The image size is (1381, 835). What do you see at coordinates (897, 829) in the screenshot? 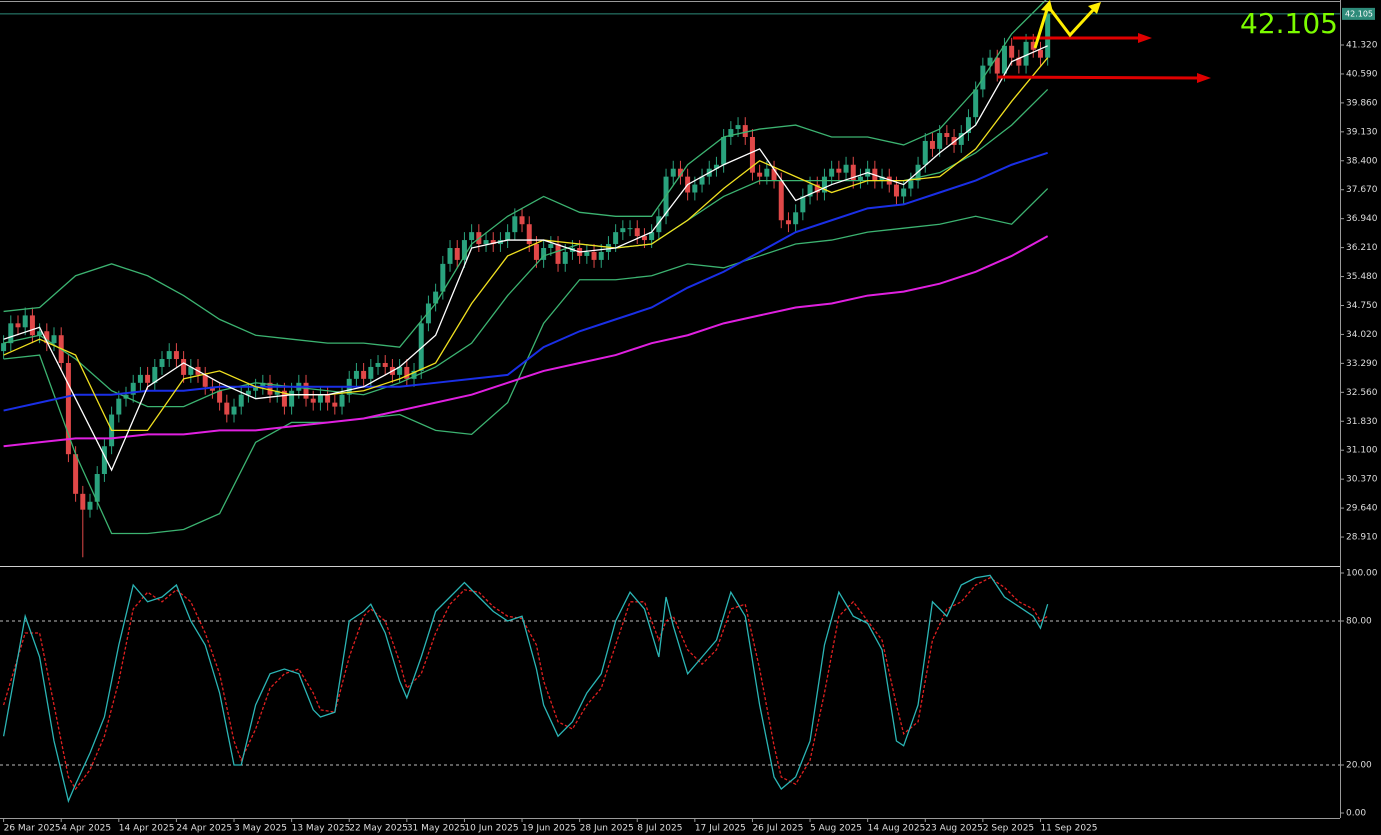
I see `x-tick-label: 14 Aug 2025` at bounding box center [897, 829].